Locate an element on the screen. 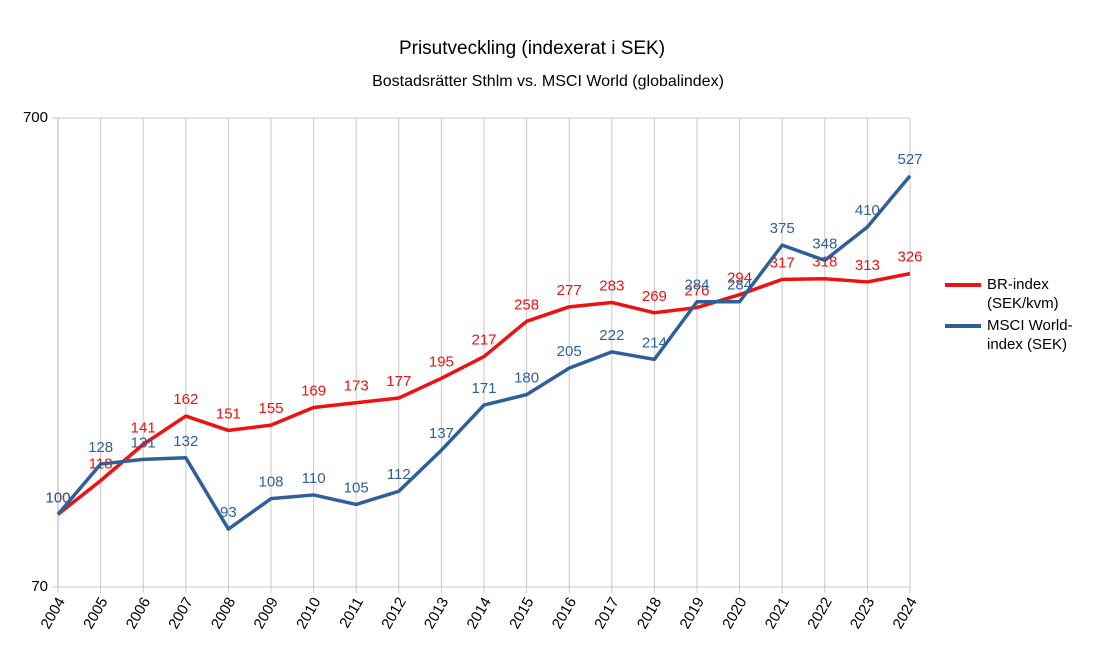  data-label: 214 is located at coordinates (654, 342).